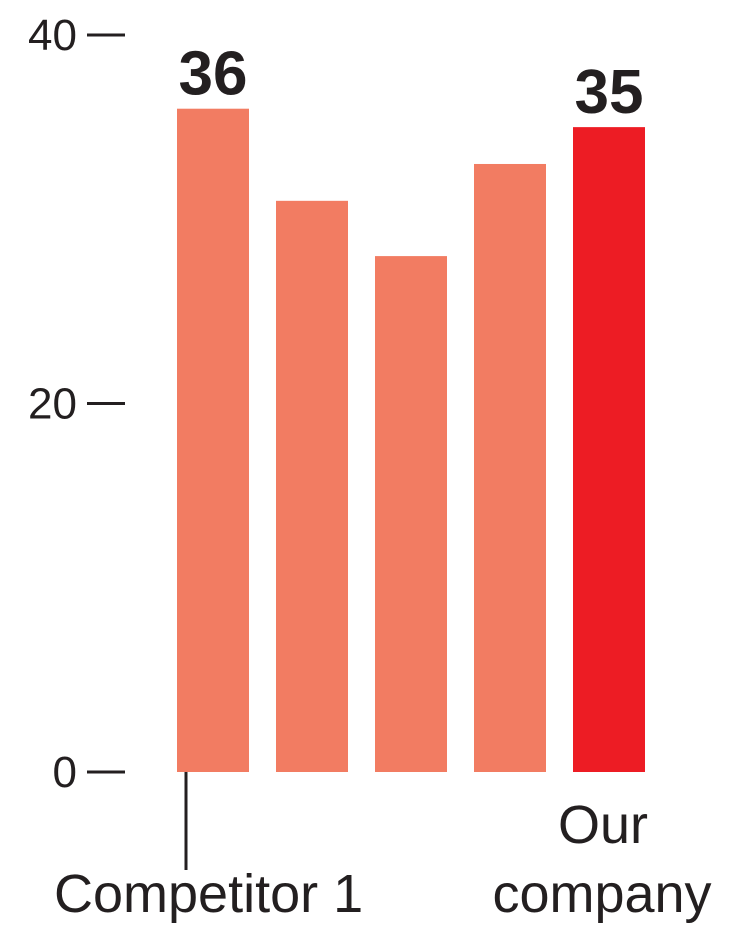  What do you see at coordinates (52, 404) in the screenshot?
I see `y-tick-label: 20` at bounding box center [52, 404].